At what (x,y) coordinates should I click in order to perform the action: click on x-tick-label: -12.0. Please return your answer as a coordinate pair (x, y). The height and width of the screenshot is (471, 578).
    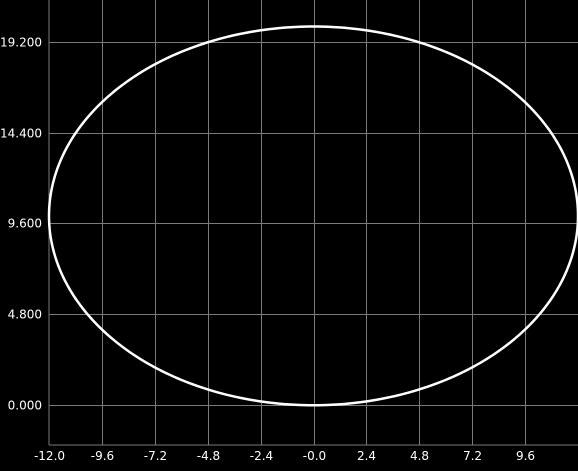
    Looking at the image, I should click on (49, 456).